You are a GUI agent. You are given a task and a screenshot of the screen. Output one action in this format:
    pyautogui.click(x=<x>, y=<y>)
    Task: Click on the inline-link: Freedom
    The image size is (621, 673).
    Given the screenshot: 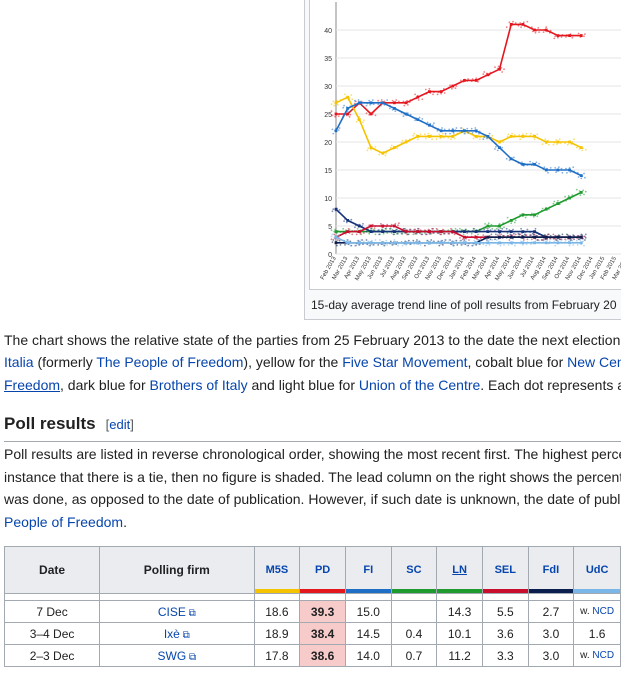 What is the action you would take?
    pyautogui.click(x=32, y=385)
    